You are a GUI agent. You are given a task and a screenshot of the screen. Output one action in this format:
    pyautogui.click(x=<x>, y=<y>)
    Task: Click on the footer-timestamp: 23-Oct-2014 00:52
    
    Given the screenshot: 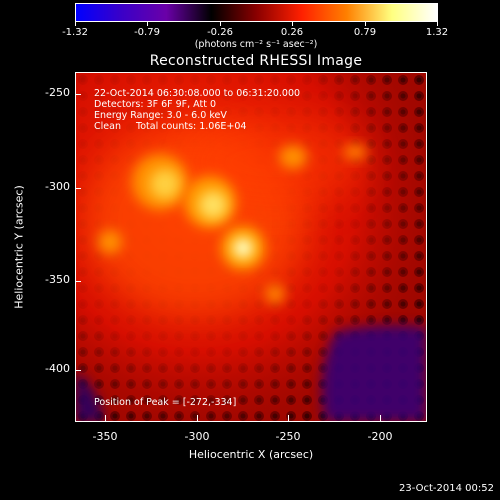 What is the action you would take?
    pyautogui.click(x=446, y=488)
    